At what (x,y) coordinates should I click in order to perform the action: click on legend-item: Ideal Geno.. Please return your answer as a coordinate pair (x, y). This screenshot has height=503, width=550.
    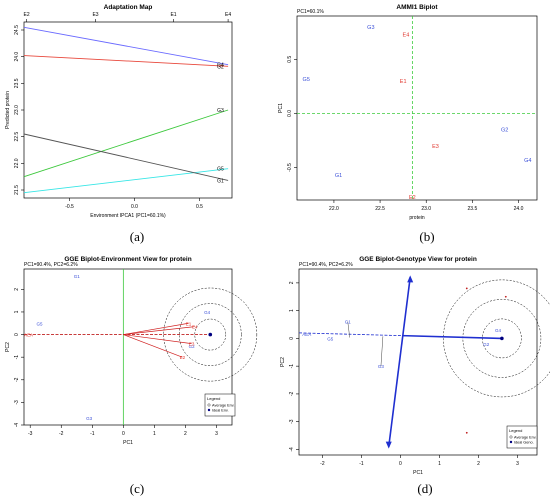
    Looking at the image, I should click on (524, 443).